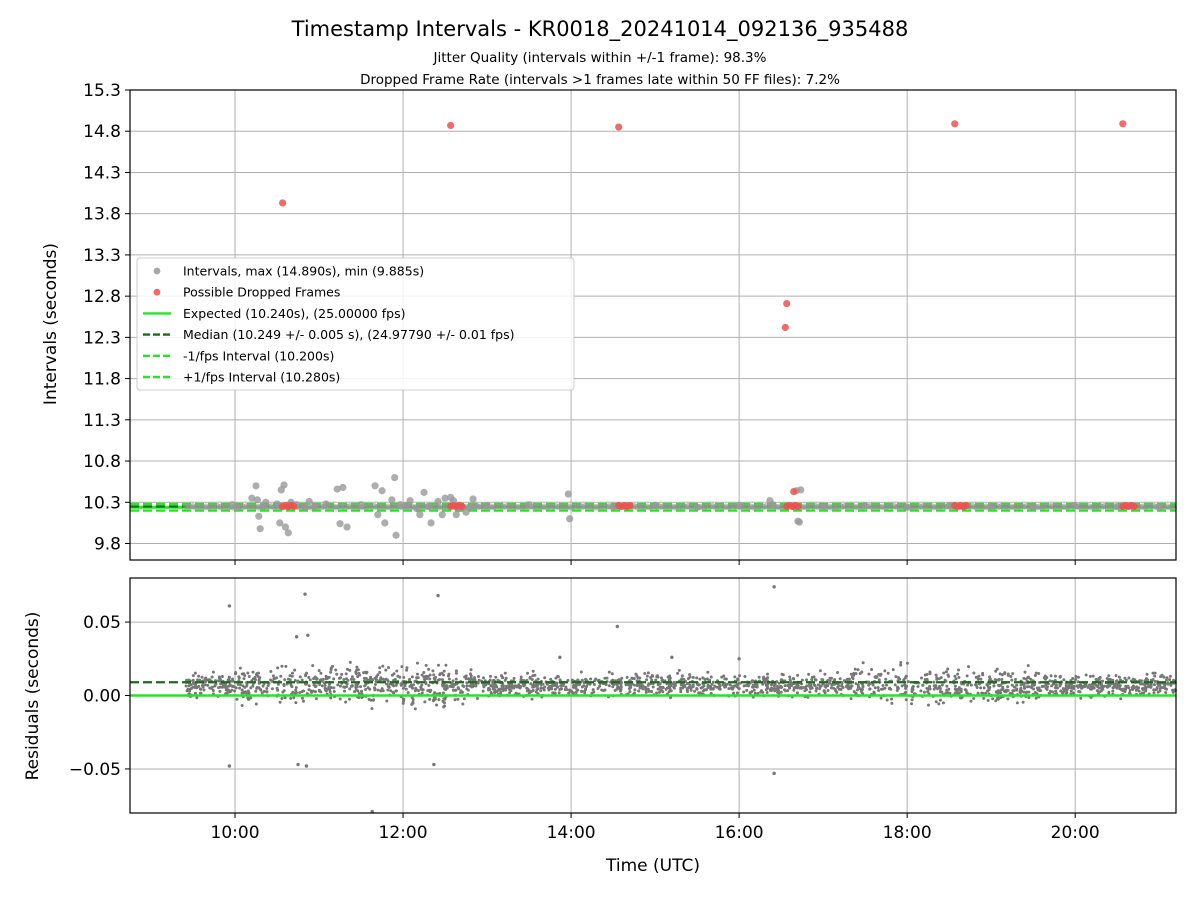  What do you see at coordinates (794, 491) in the screenshot?
I see `dropped-frame-point` at bounding box center [794, 491].